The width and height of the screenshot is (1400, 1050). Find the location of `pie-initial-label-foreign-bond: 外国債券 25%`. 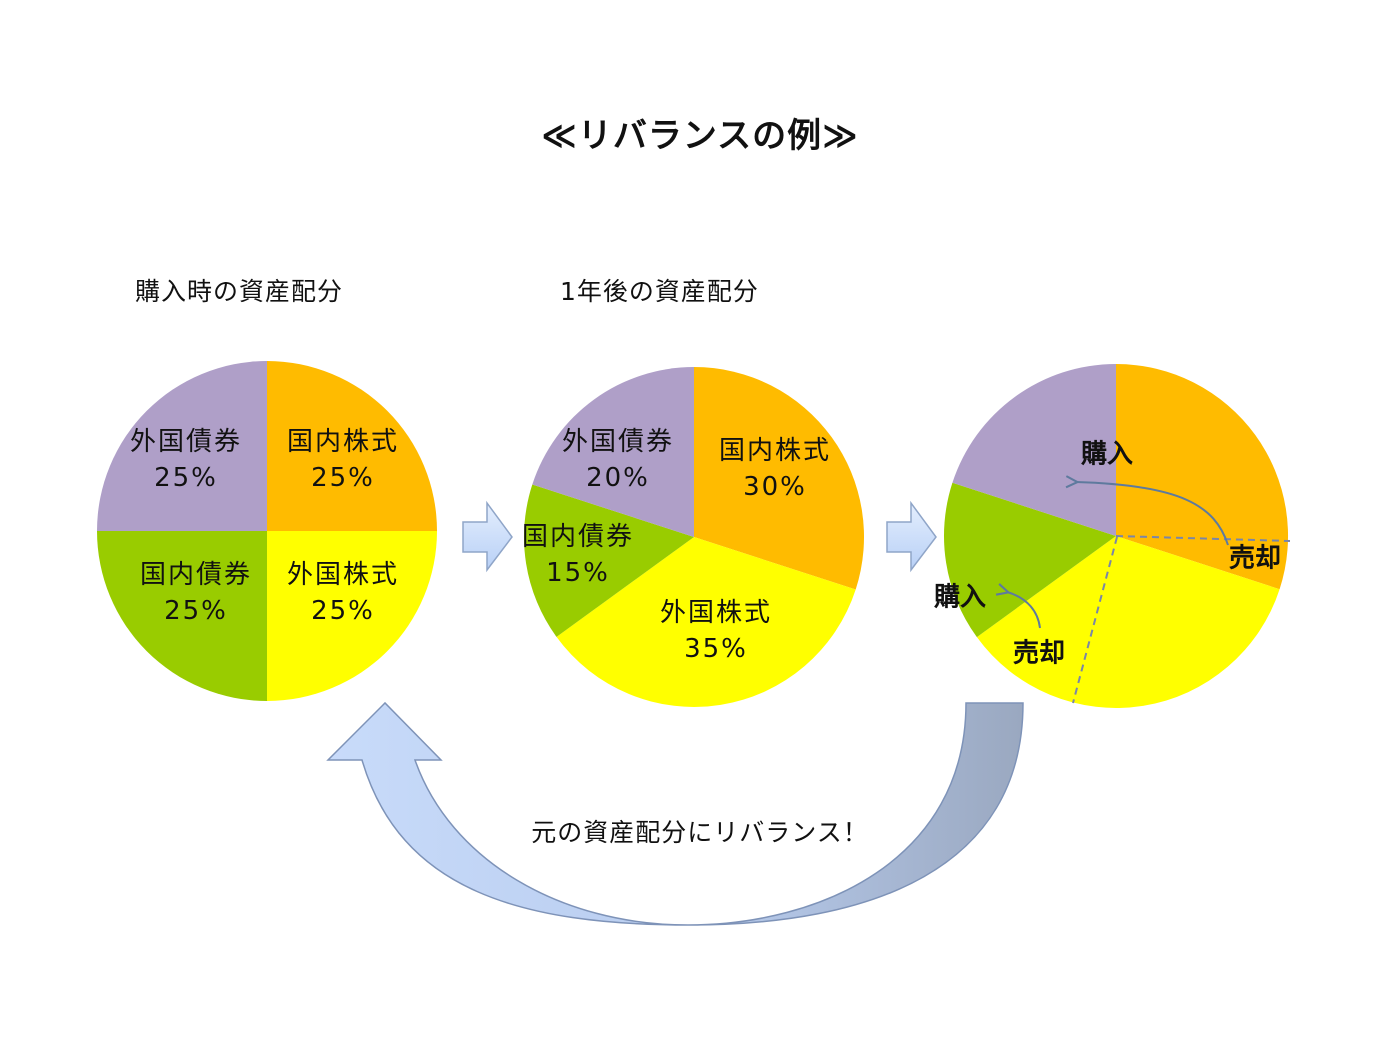

pie-initial-label-foreign-bond: 外国債券 25% is located at coordinates (186, 460).